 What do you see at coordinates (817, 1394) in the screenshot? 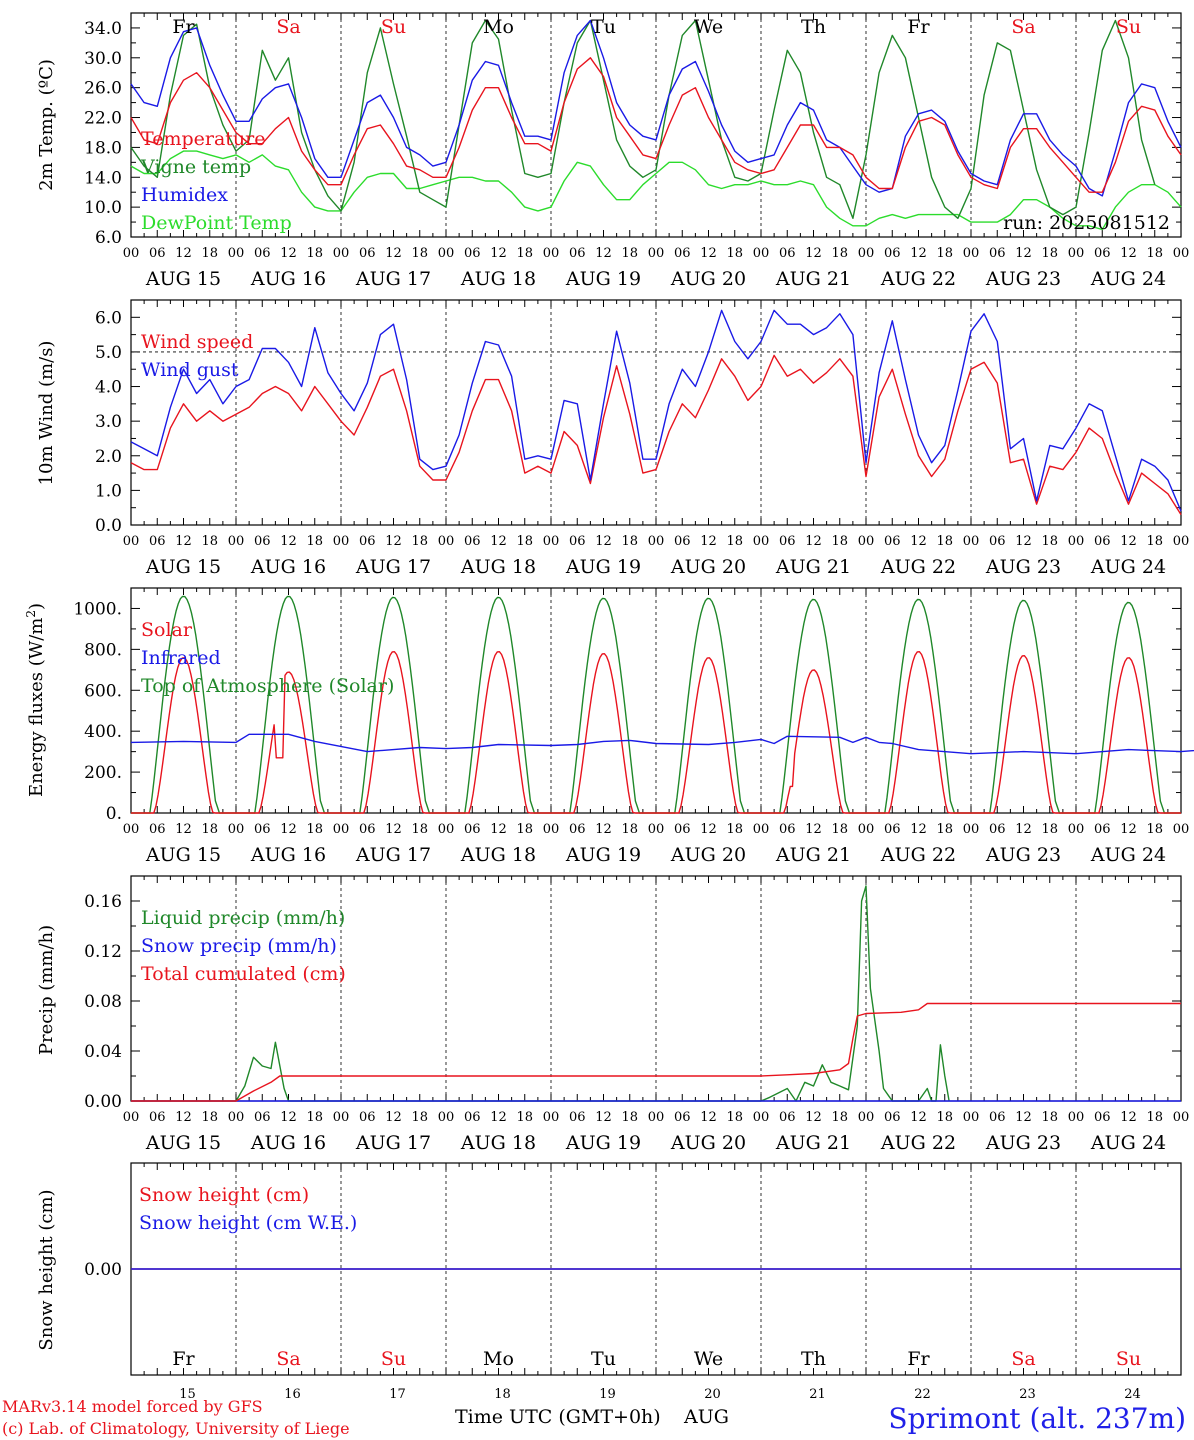
I see `day-number-label: 21` at bounding box center [817, 1394].